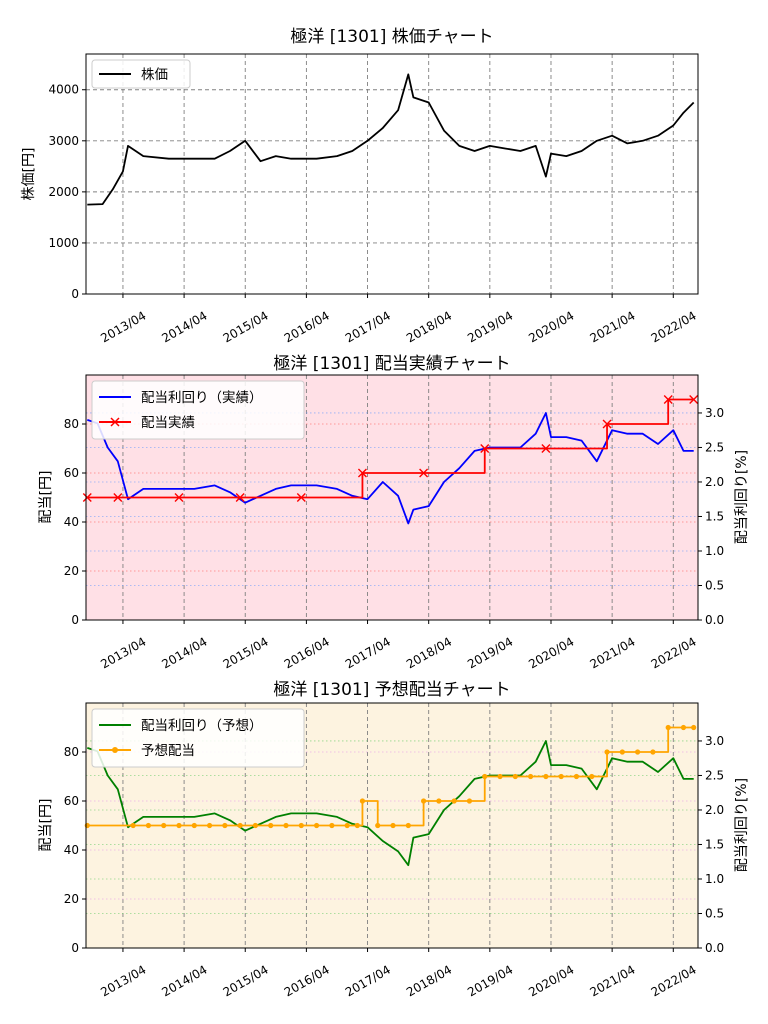 Image resolution: width=768 pixels, height=1024 pixels. I want to click on price-y-ticks: 0 1000 2000 3000 4000, so click(67, 192).